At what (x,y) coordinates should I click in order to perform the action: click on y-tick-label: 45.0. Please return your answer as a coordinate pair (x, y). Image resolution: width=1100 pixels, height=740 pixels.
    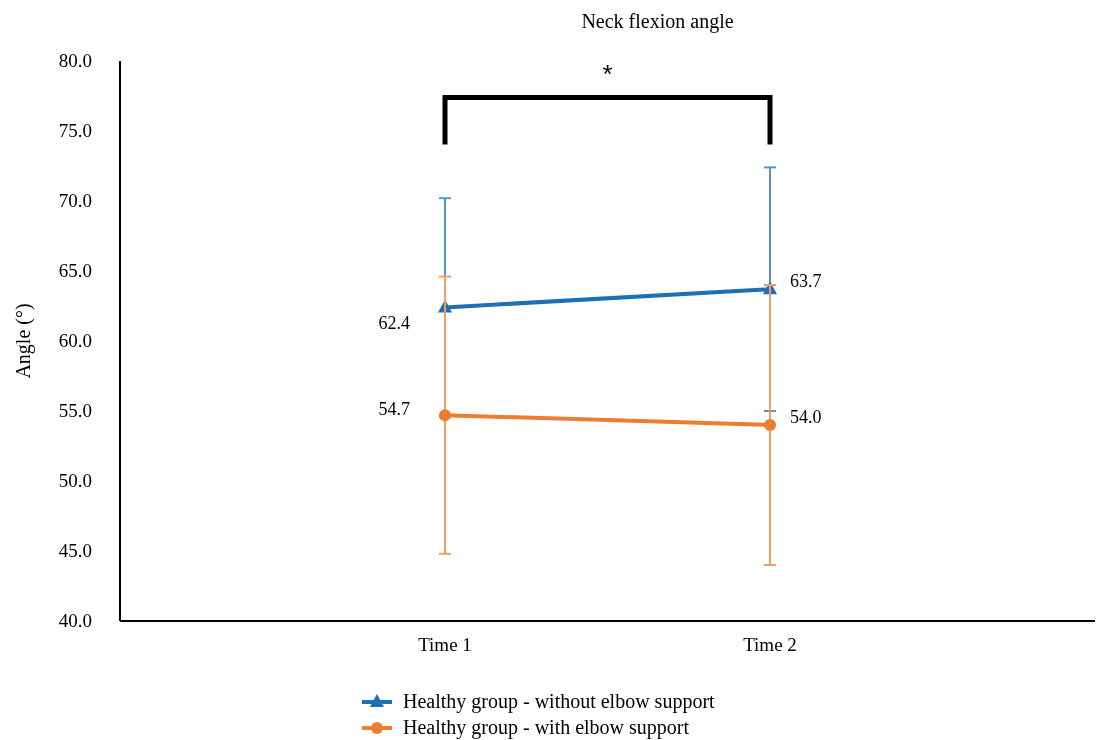
    Looking at the image, I should click on (75, 550).